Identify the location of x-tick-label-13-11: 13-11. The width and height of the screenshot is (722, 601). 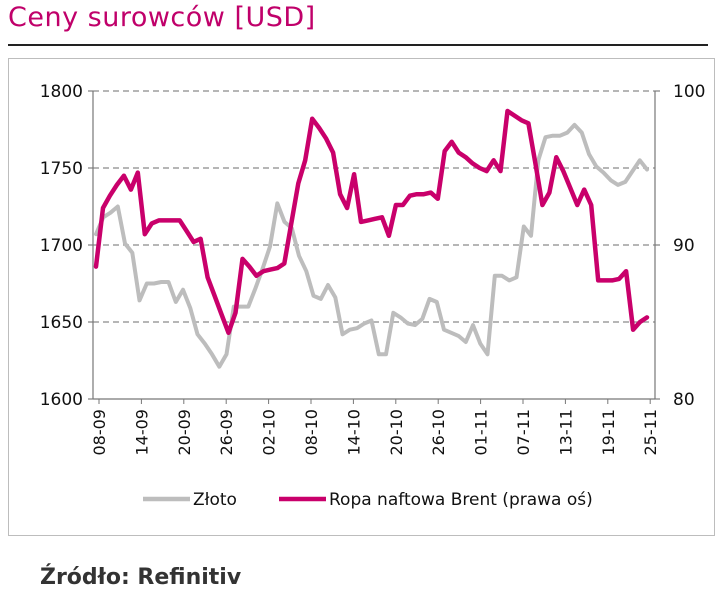
(565, 432).